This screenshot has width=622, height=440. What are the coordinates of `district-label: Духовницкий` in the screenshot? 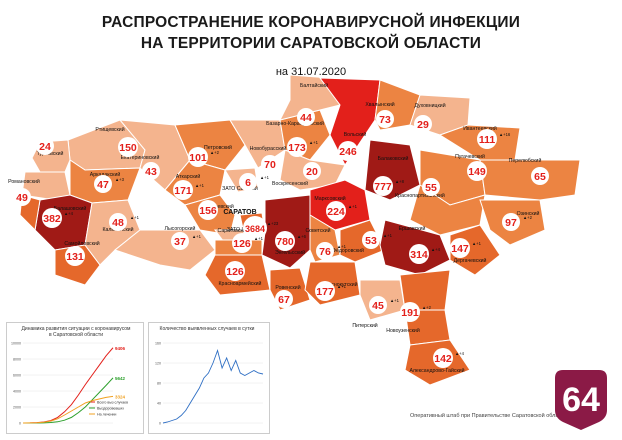 It's located at (429, 105).